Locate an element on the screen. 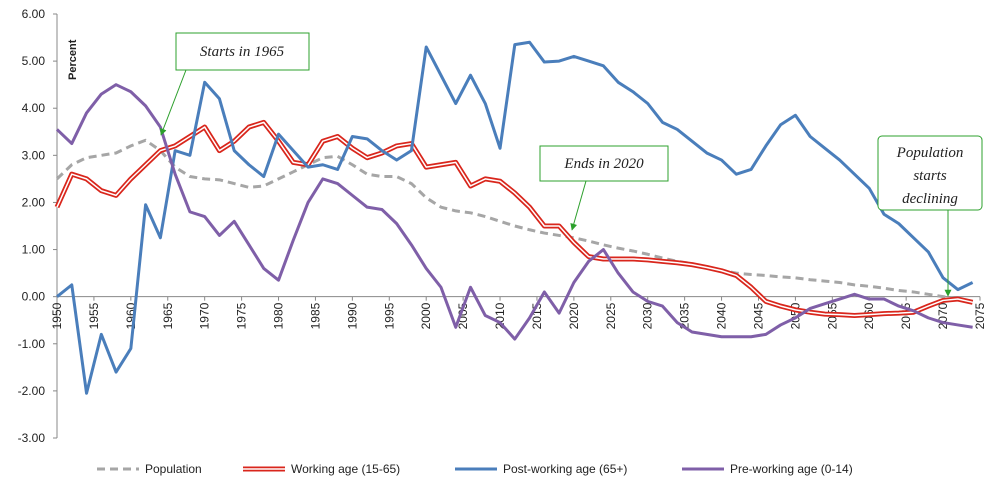 The image size is (986, 487). x-tick-label: 2030 is located at coordinates (648, 315).